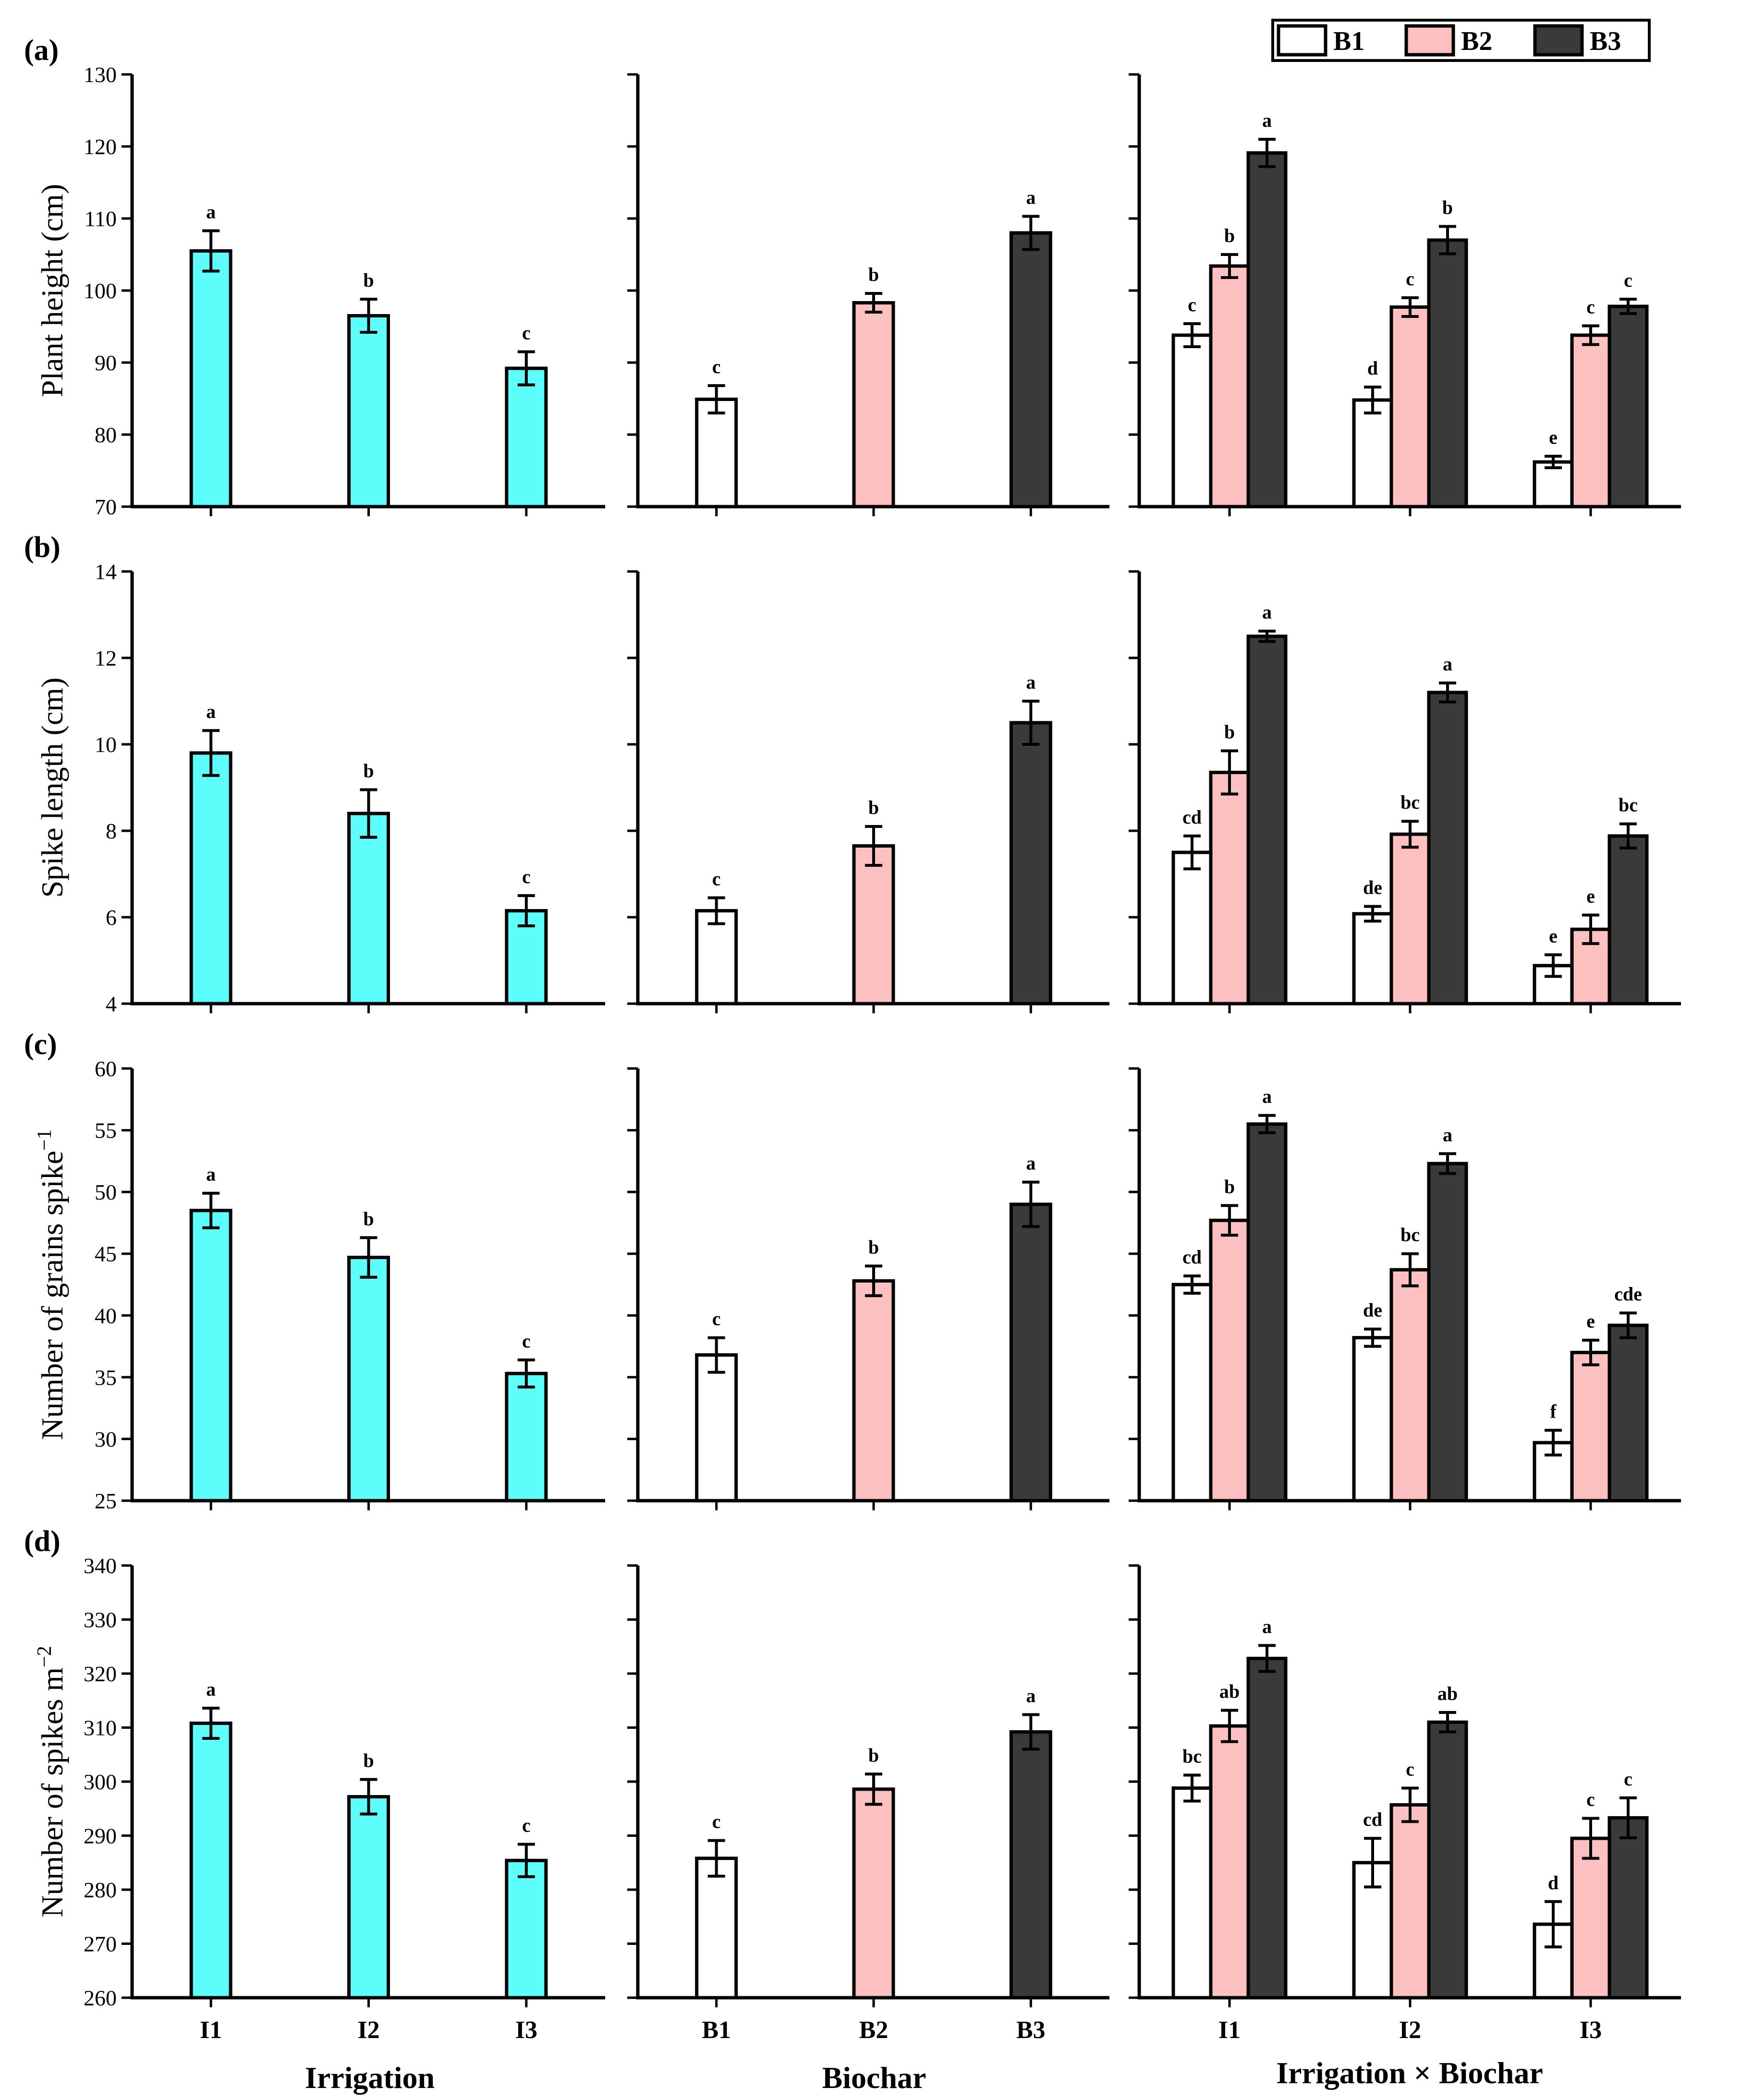  What do you see at coordinates (874, 2030) in the screenshot?
I see `x-tick-label: B2` at bounding box center [874, 2030].